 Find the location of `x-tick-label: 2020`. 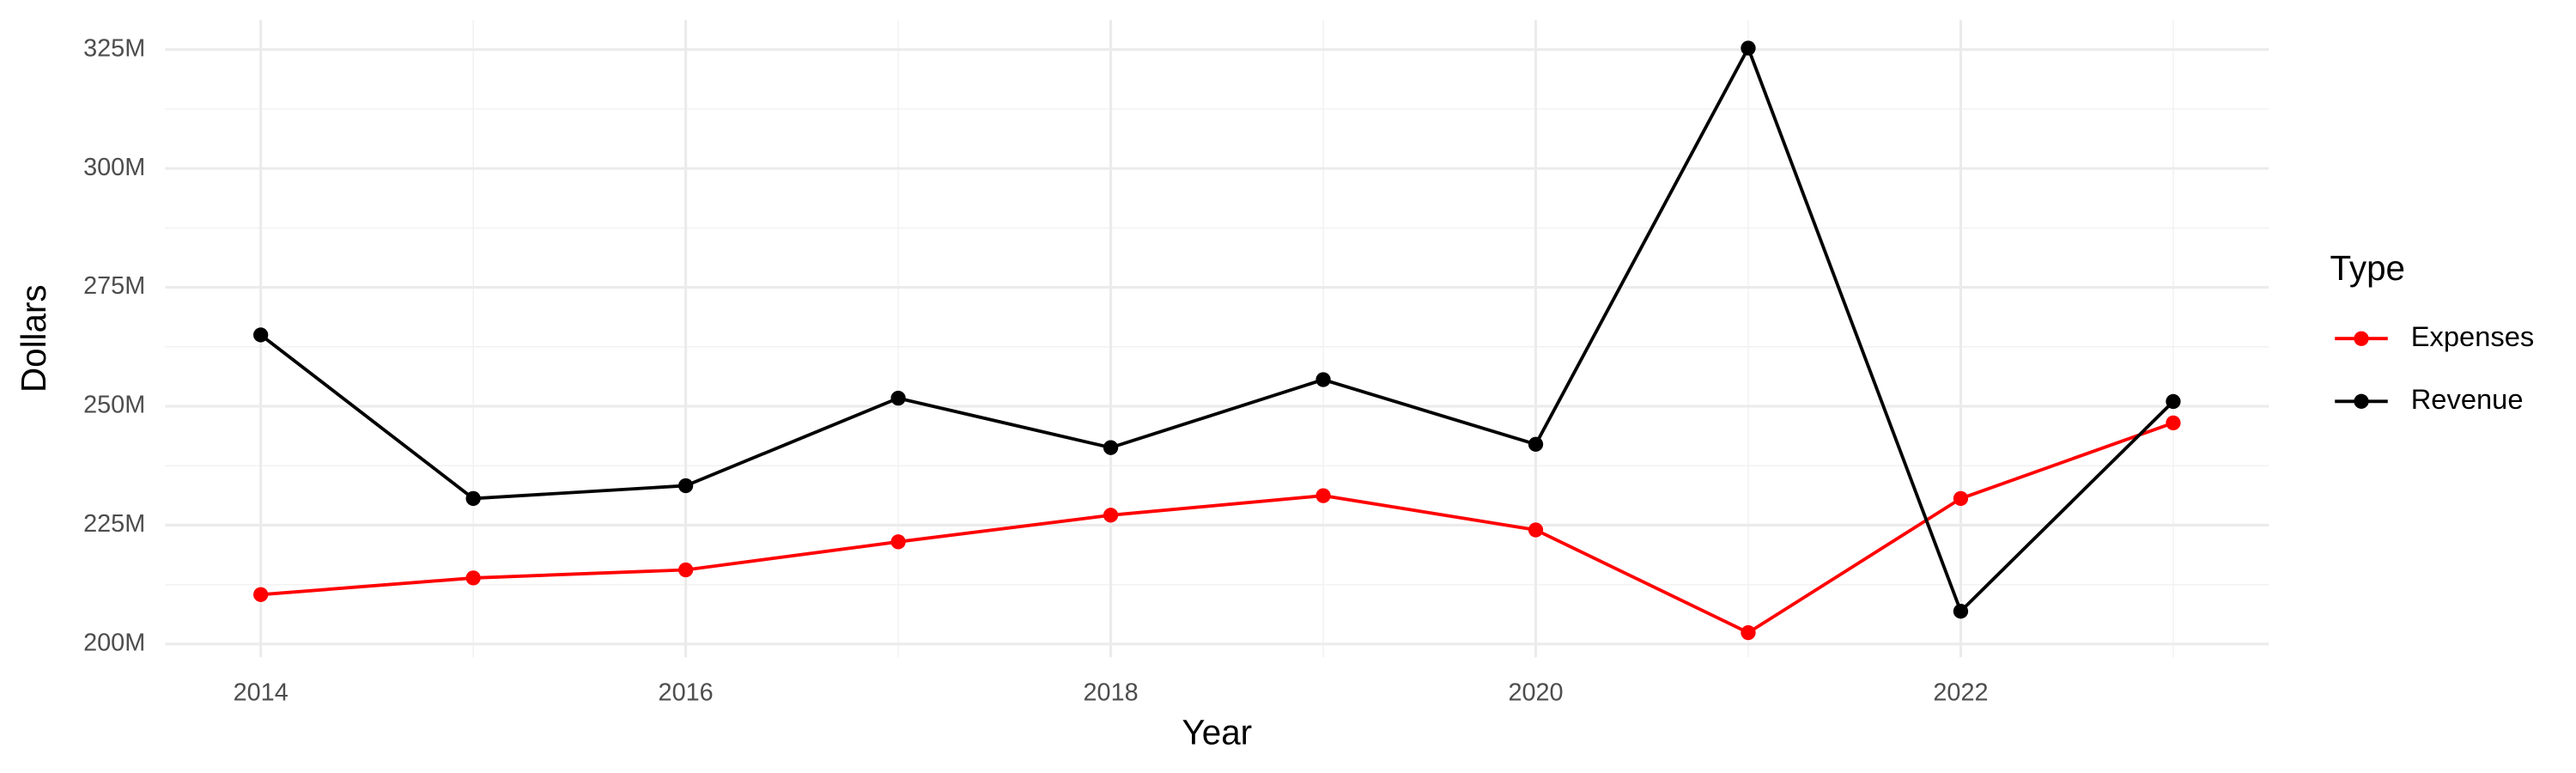

x-tick-label: 2020 is located at coordinates (1535, 692).